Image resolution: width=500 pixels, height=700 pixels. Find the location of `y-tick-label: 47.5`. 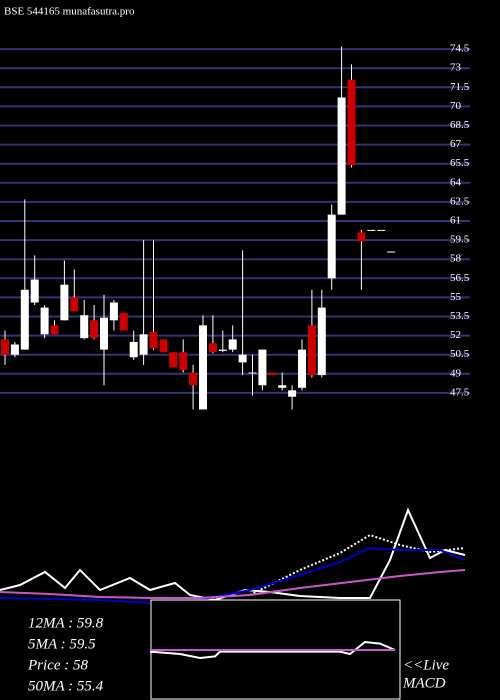

y-tick-label: 47.5 is located at coordinates (460, 392).